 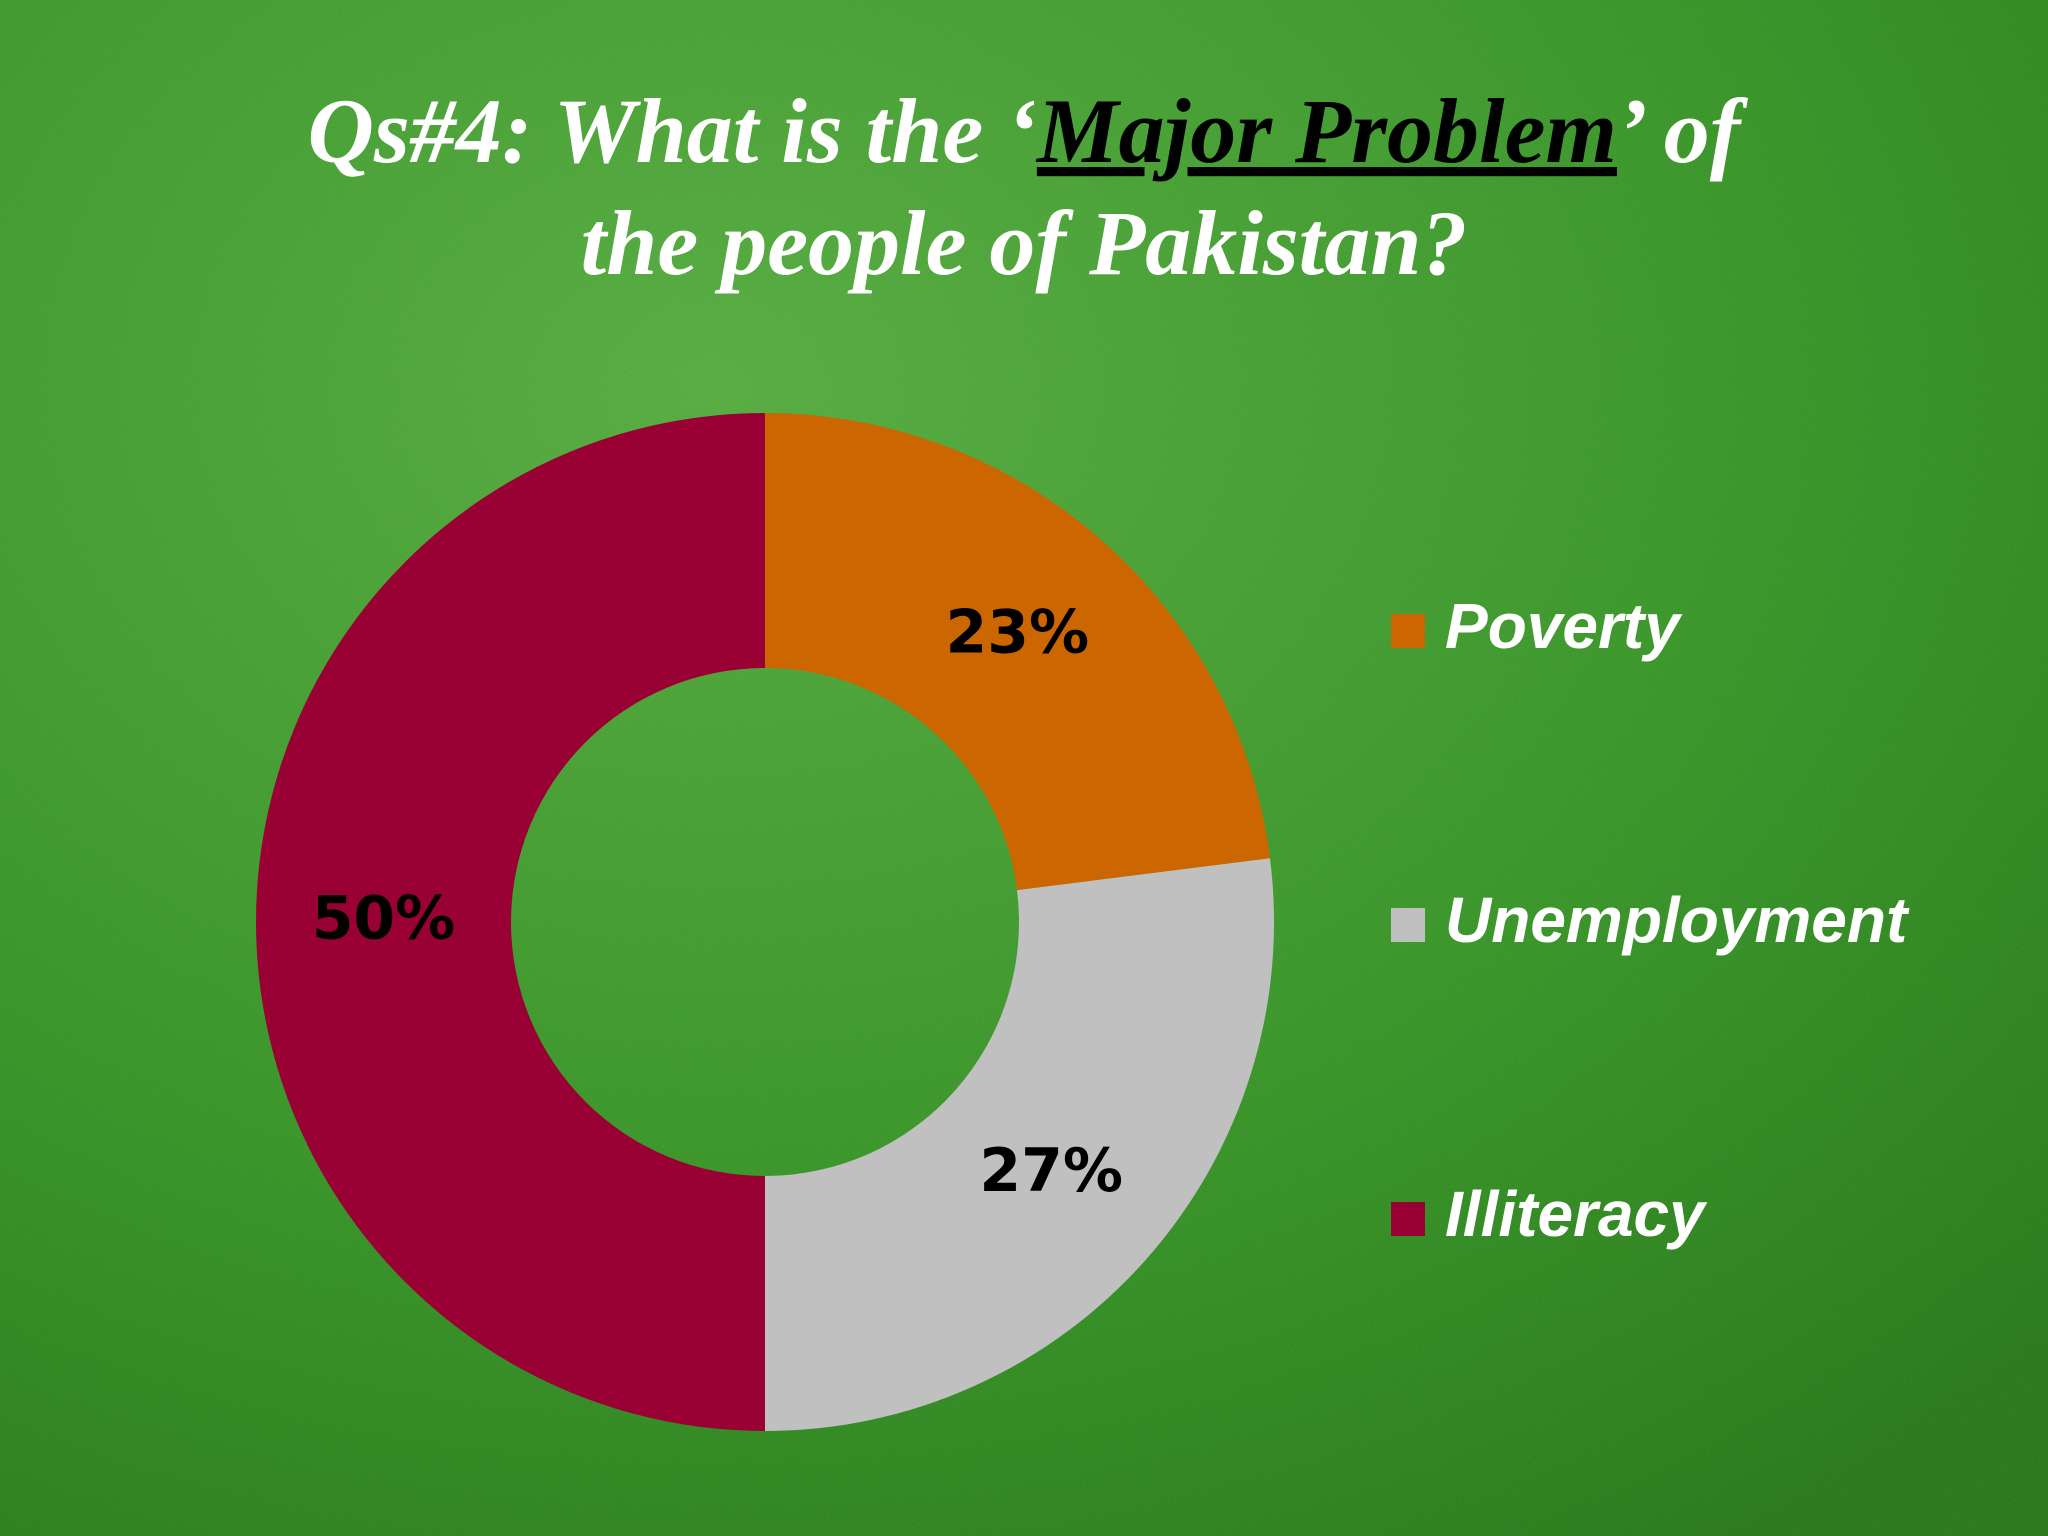 I want to click on legend: Poverty Unemployment Illiteracy, so click(x=1650, y=920).